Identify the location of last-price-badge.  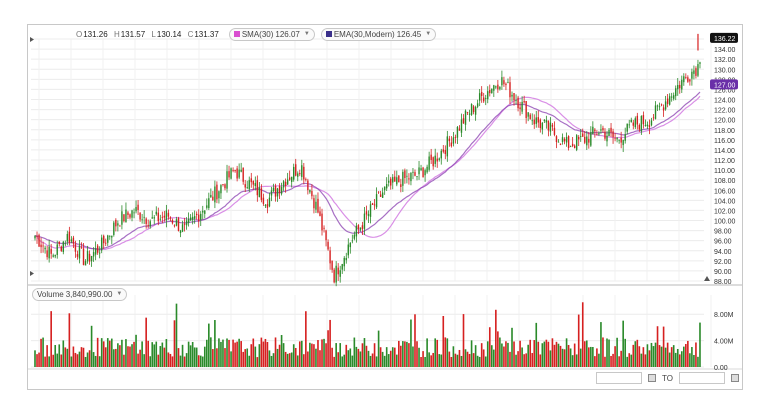
(724, 37).